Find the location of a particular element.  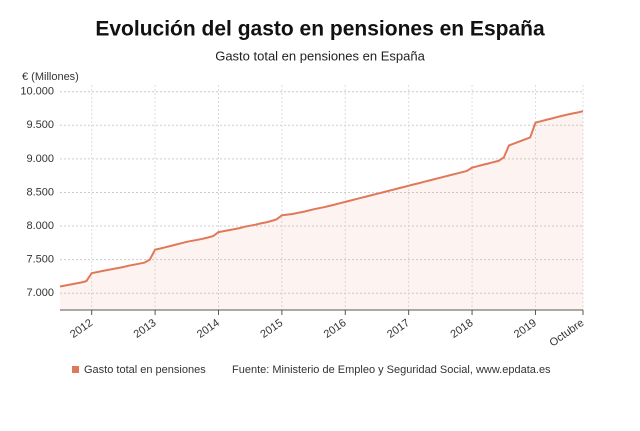

x-tick-label: 2015 is located at coordinates (271, 329).